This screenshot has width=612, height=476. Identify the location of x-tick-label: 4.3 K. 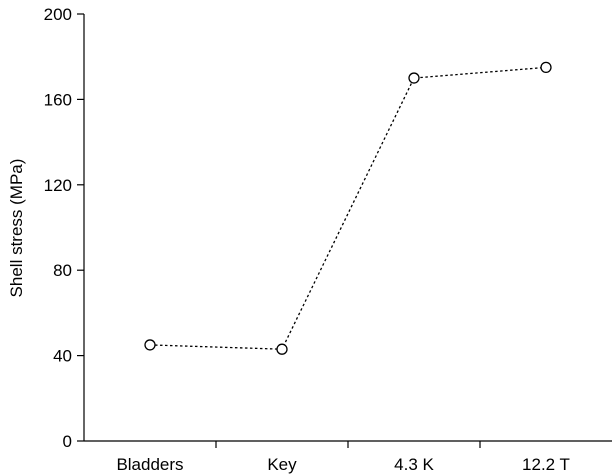
(414, 464).